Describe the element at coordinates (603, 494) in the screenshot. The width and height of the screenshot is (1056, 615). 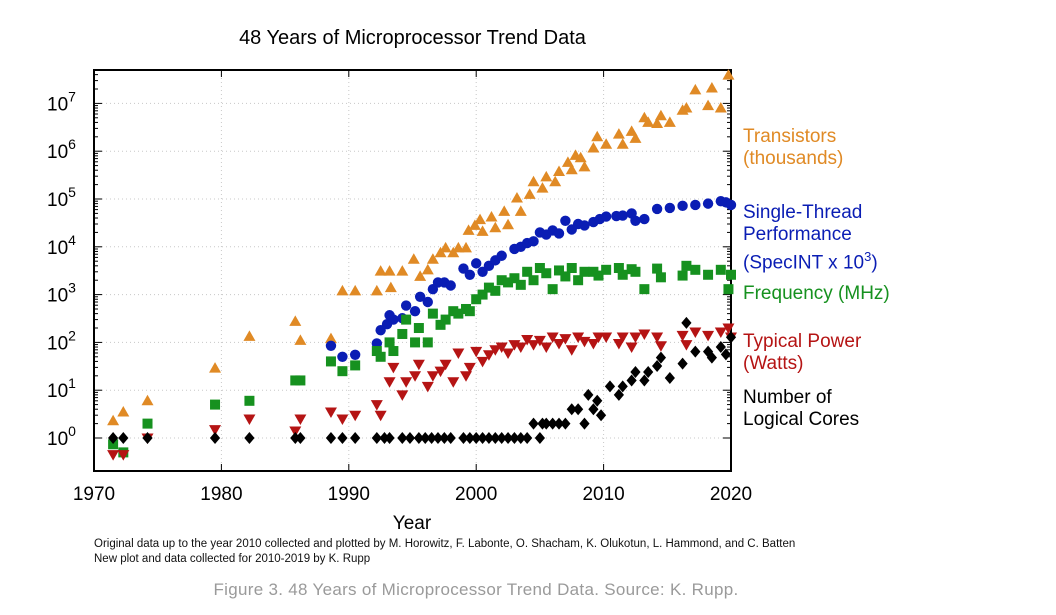
I see `x-tick-label: 2010` at that location.